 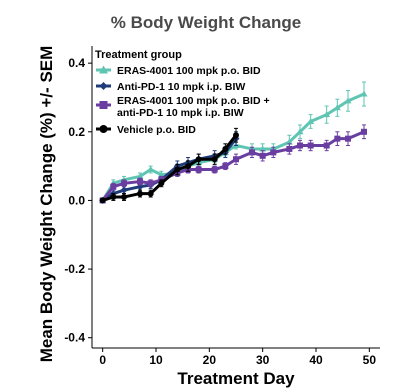 What do you see at coordinates (156, 360) in the screenshot?
I see `x-tick-label-1: 10` at bounding box center [156, 360].